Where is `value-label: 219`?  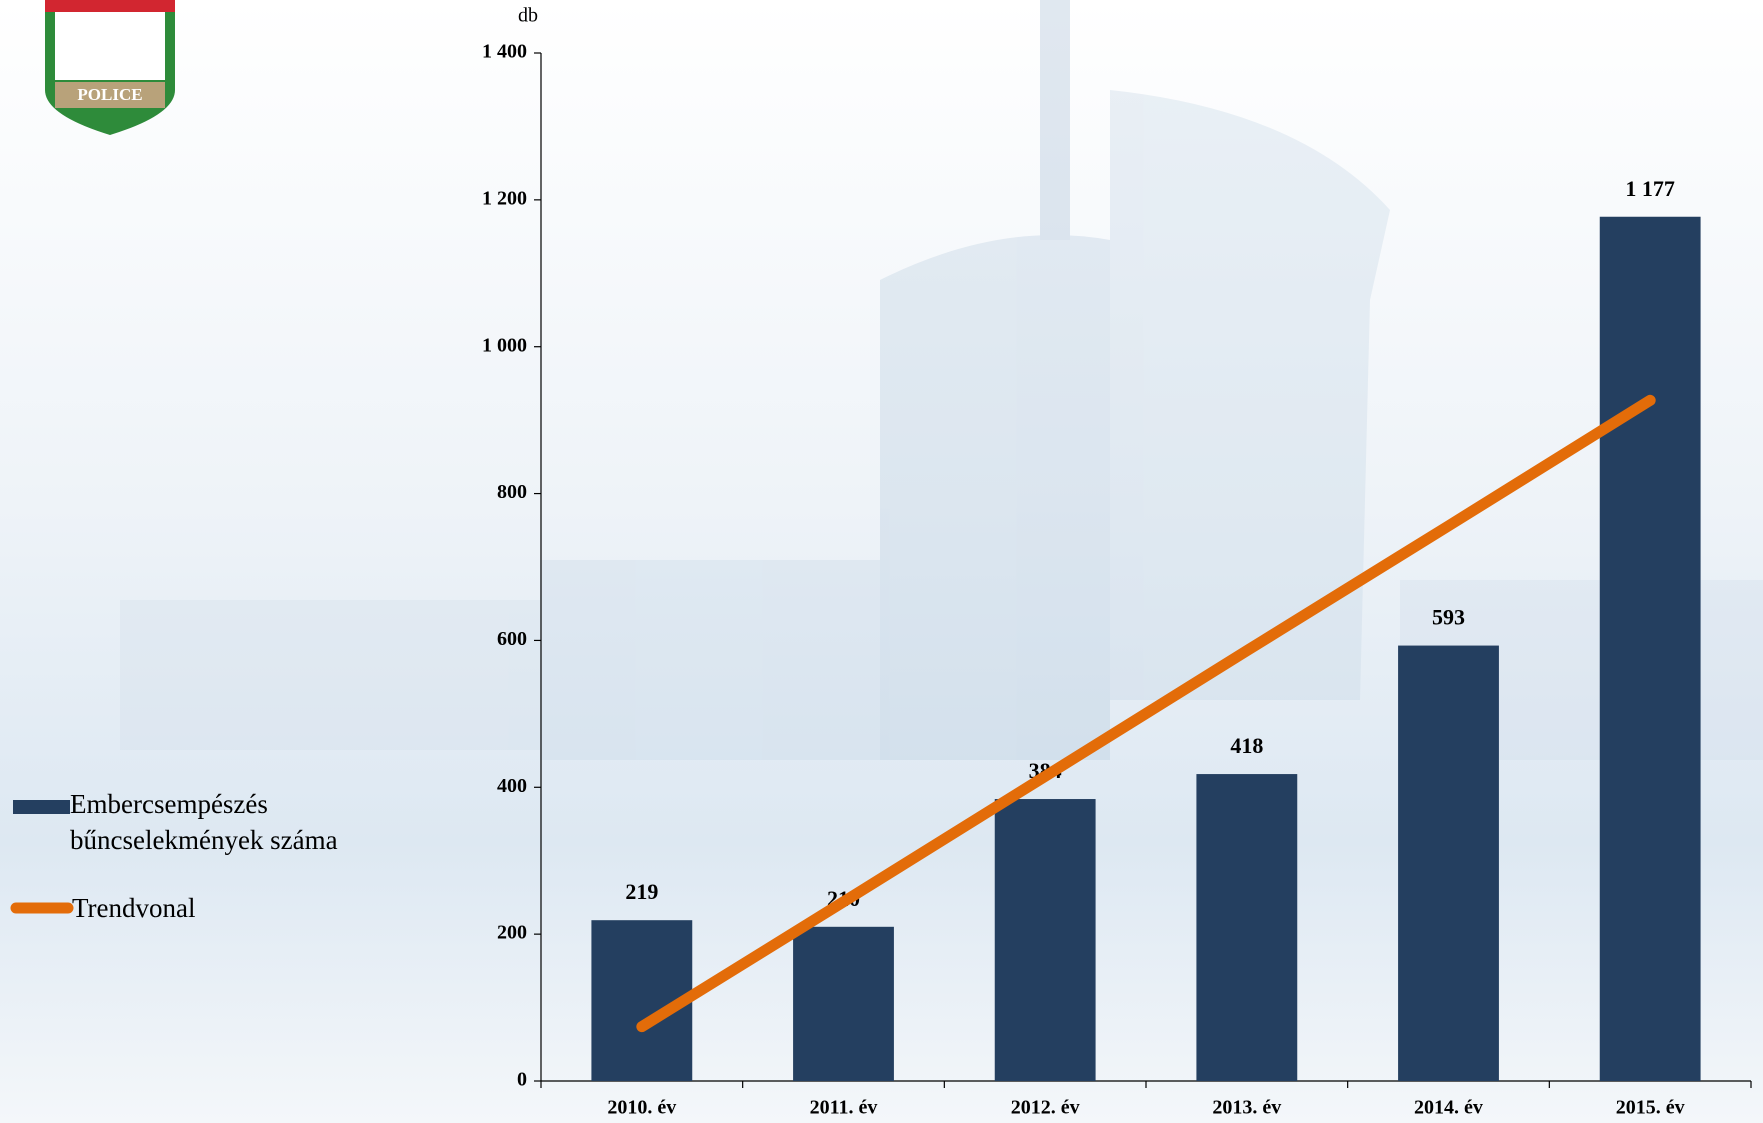 value-label: 219 is located at coordinates (641, 891).